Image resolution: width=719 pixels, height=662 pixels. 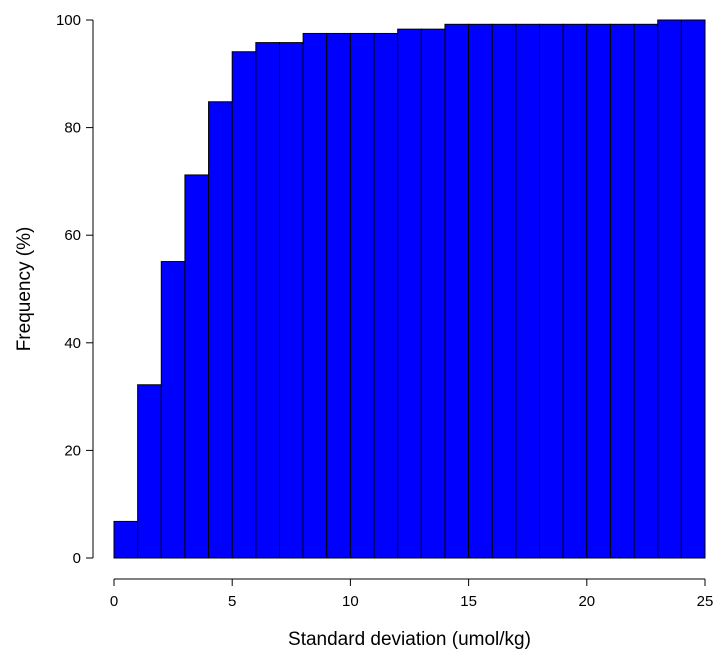 What do you see at coordinates (77, 558) in the screenshot?
I see `y-tick-label: 0` at bounding box center [77, 558].